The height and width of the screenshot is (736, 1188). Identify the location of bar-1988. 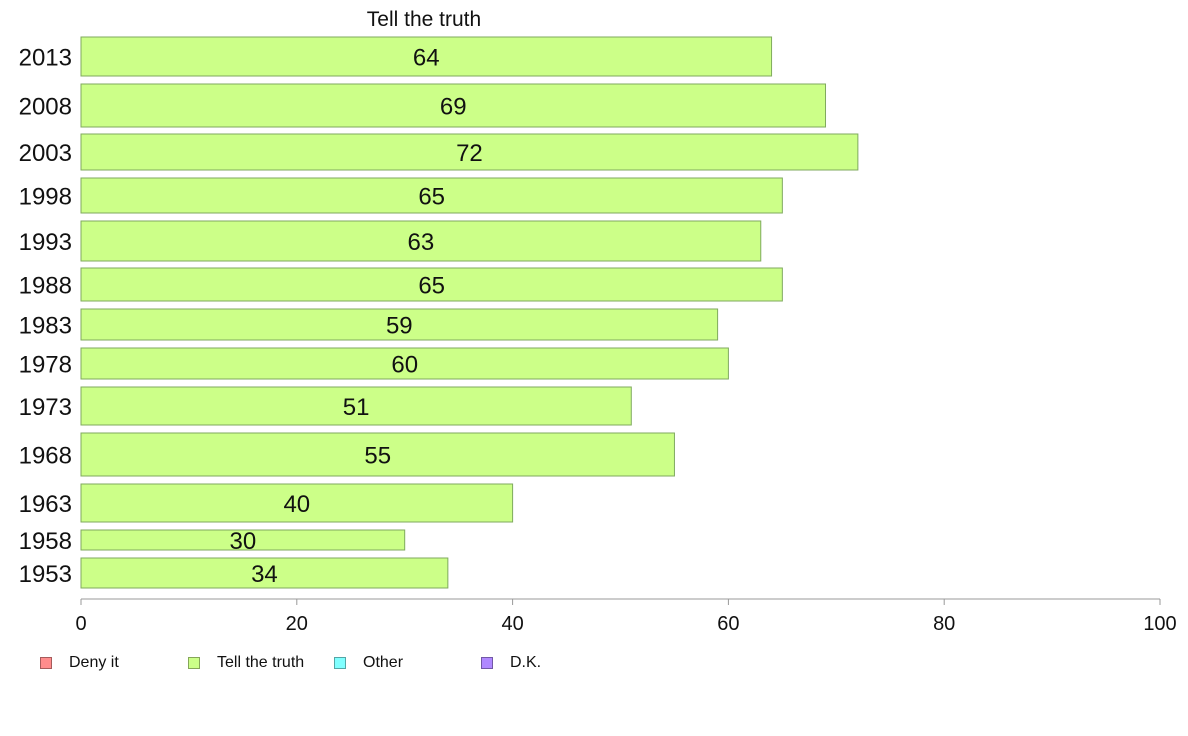
(431, 284).